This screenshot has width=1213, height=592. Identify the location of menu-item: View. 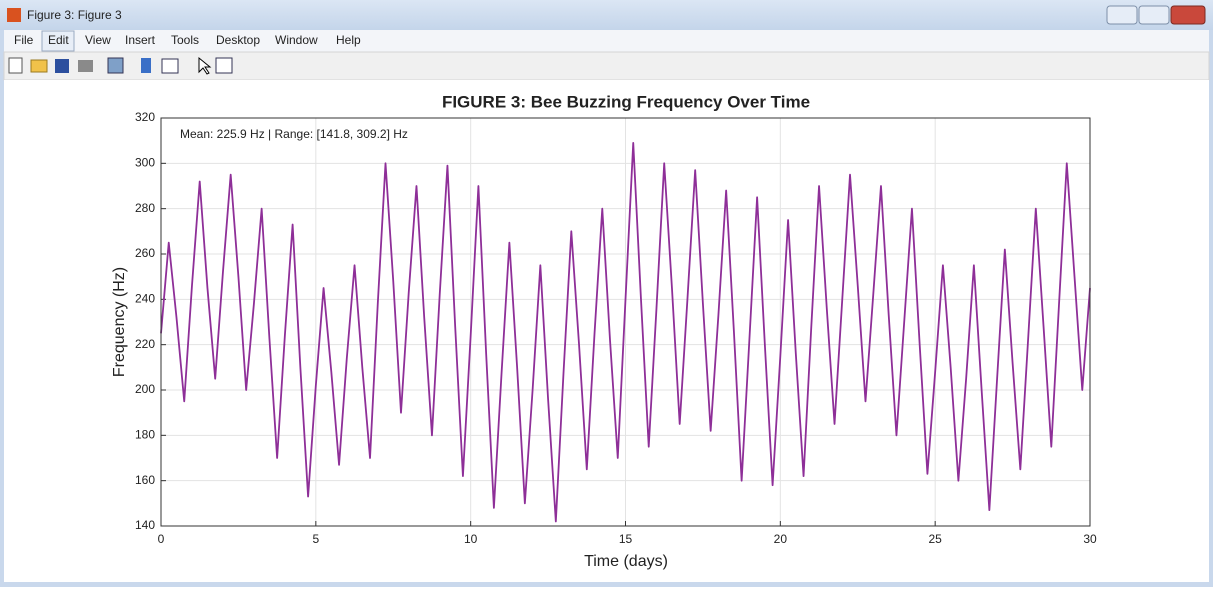
(98, 40).